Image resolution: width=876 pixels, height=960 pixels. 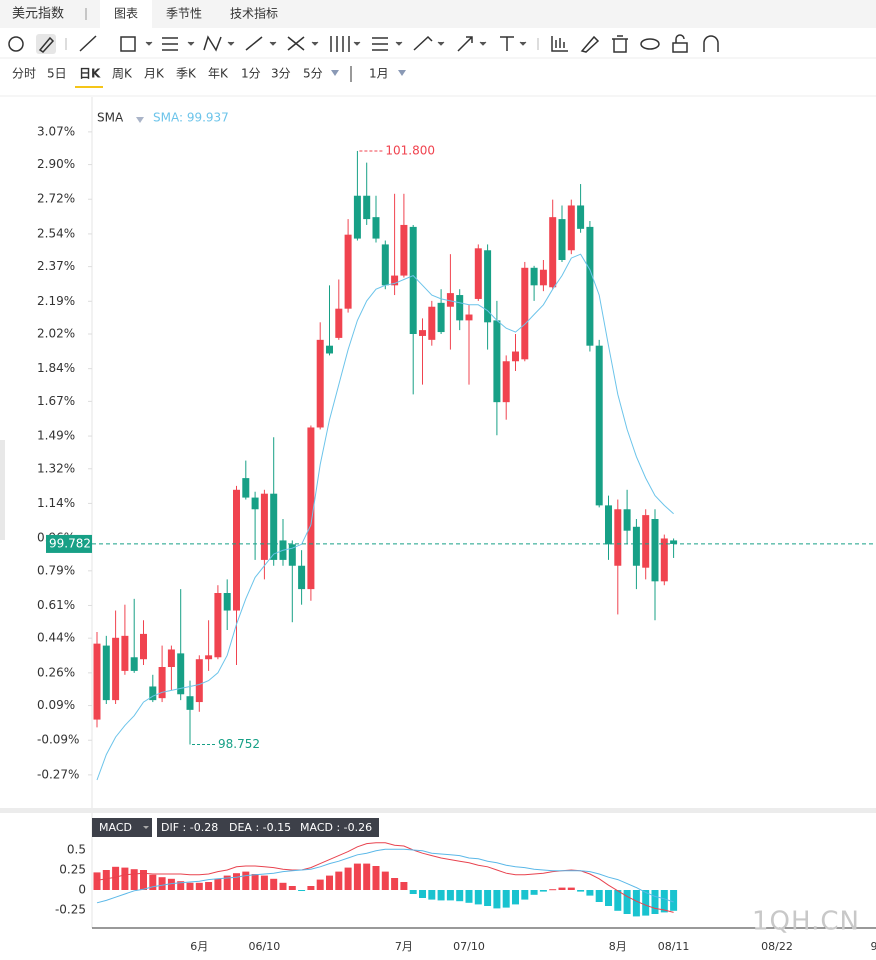 I want to click on tab: 图表, so click(x=126, y=14).